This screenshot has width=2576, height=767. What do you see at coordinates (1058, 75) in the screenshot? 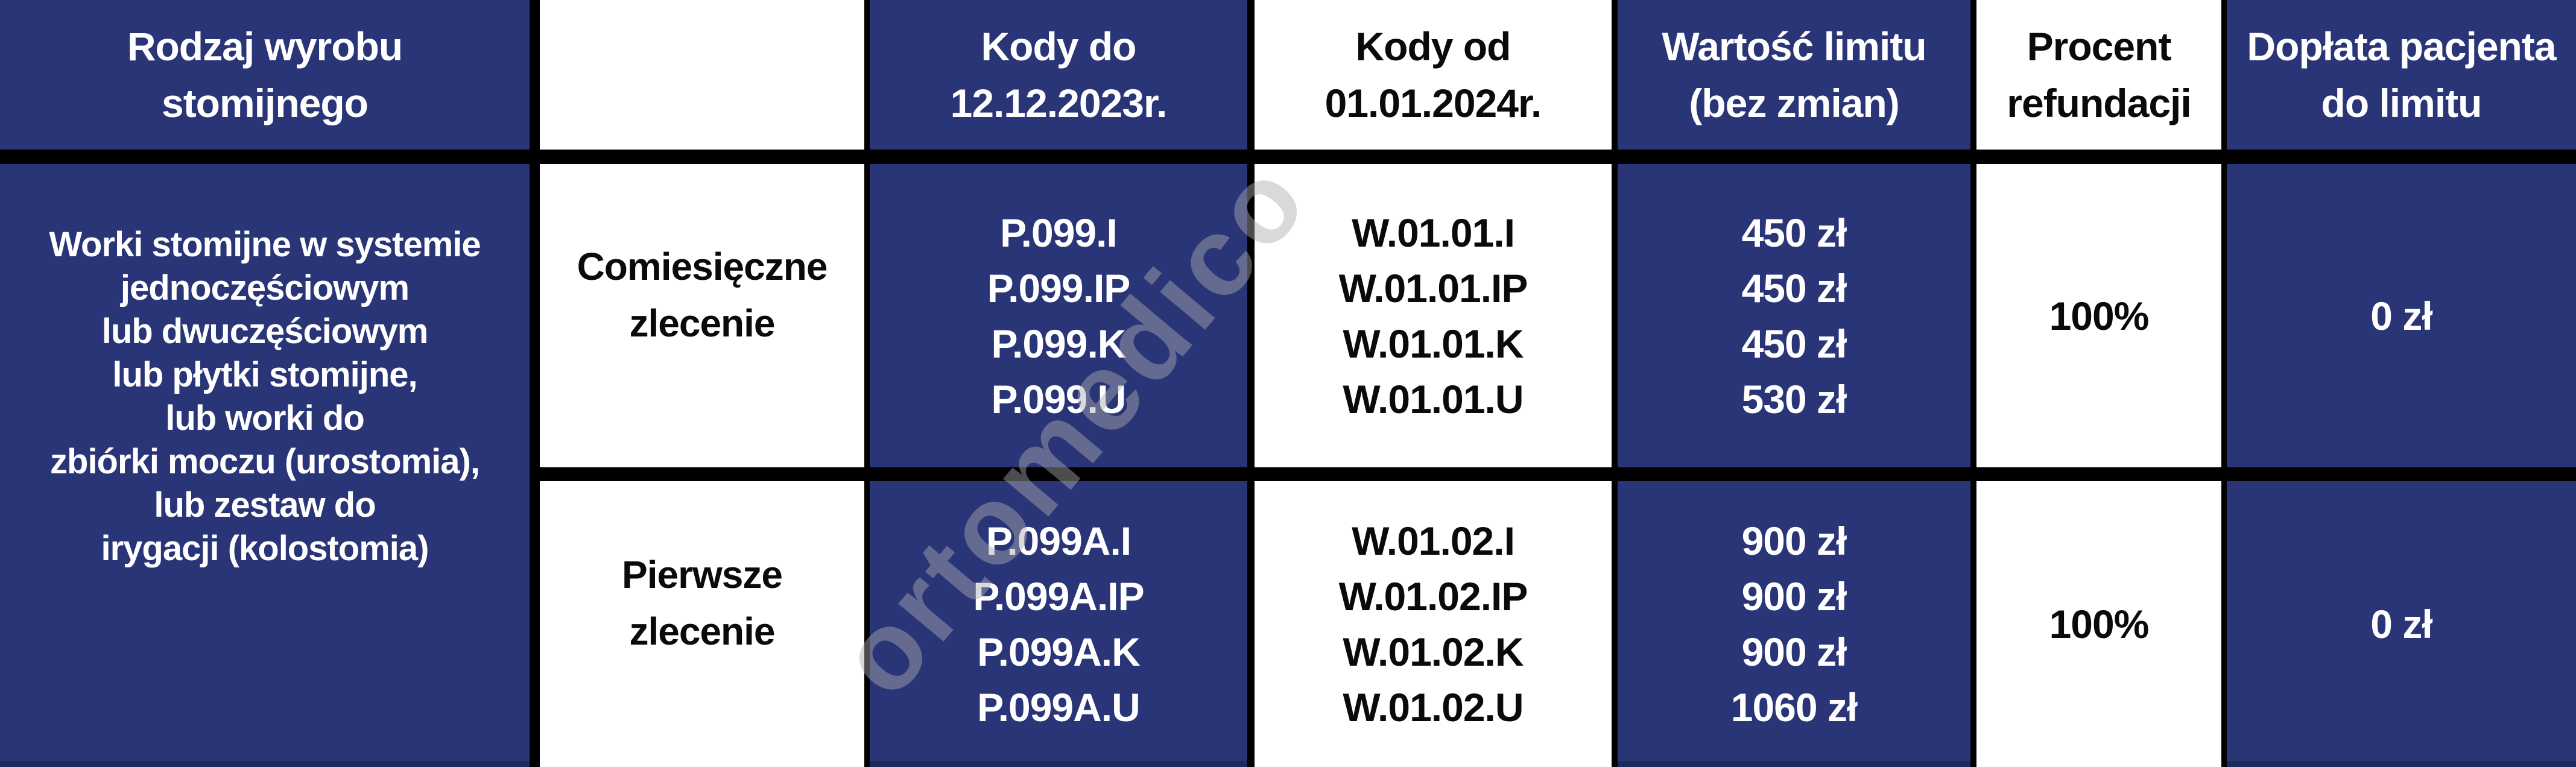
I see `header-codes-old: Kody do 12.12.2023r.` at bounding box center [1058, 75].